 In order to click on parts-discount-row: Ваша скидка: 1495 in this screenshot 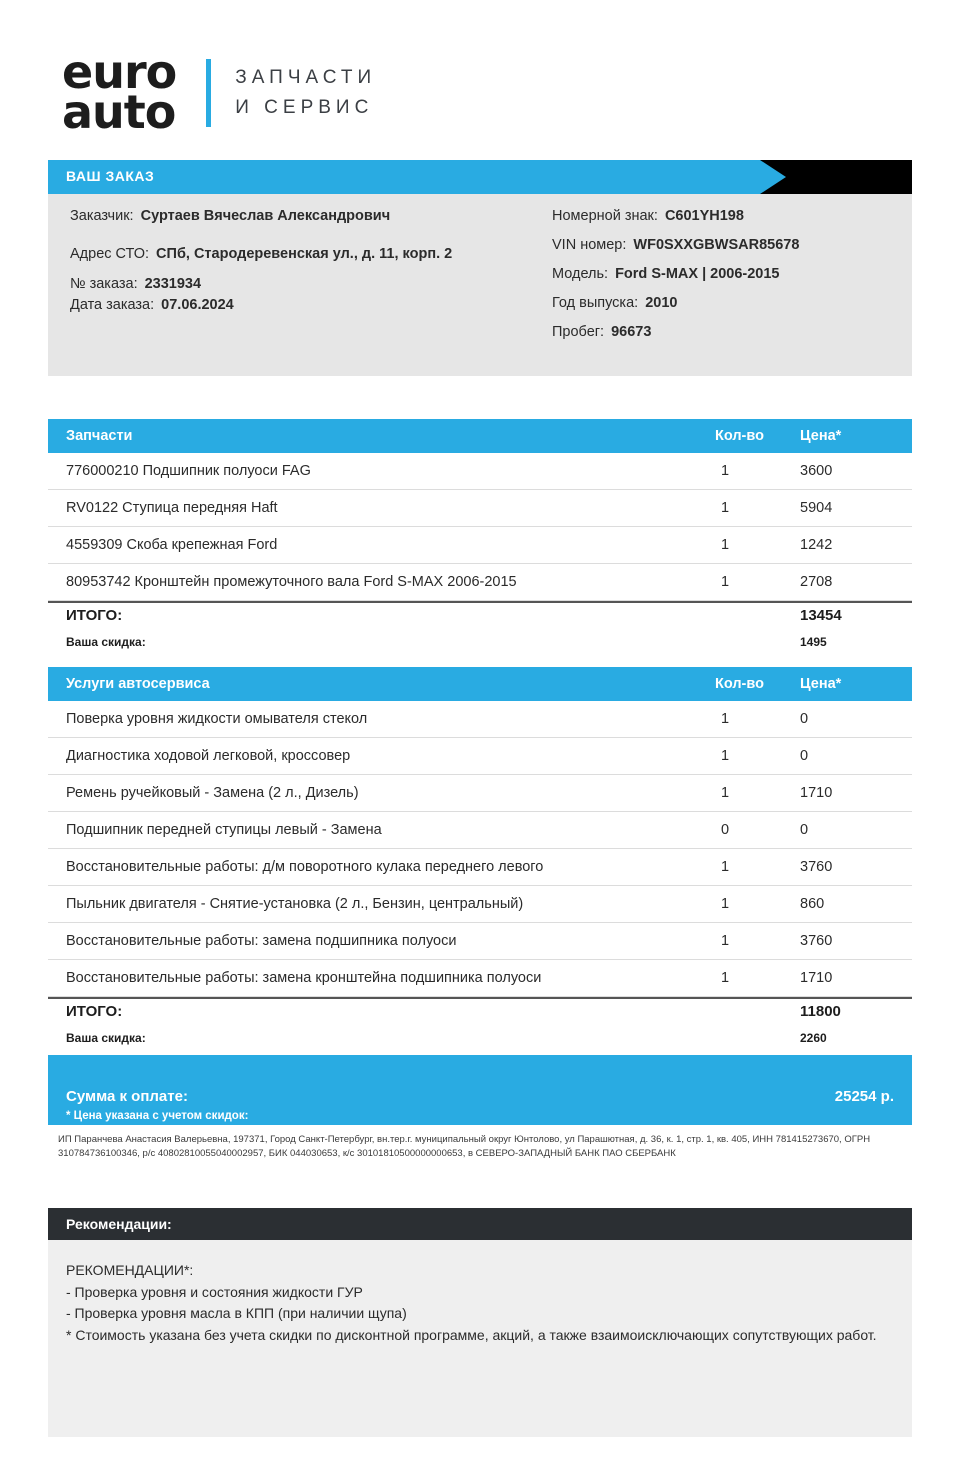, I will do `click(480, 644)`.